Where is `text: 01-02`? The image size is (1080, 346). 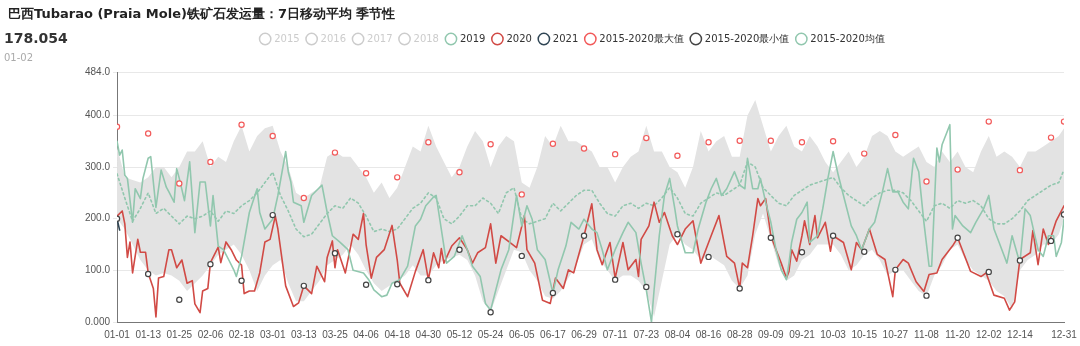 text: 01-02 is located at coordinates (19, 57).